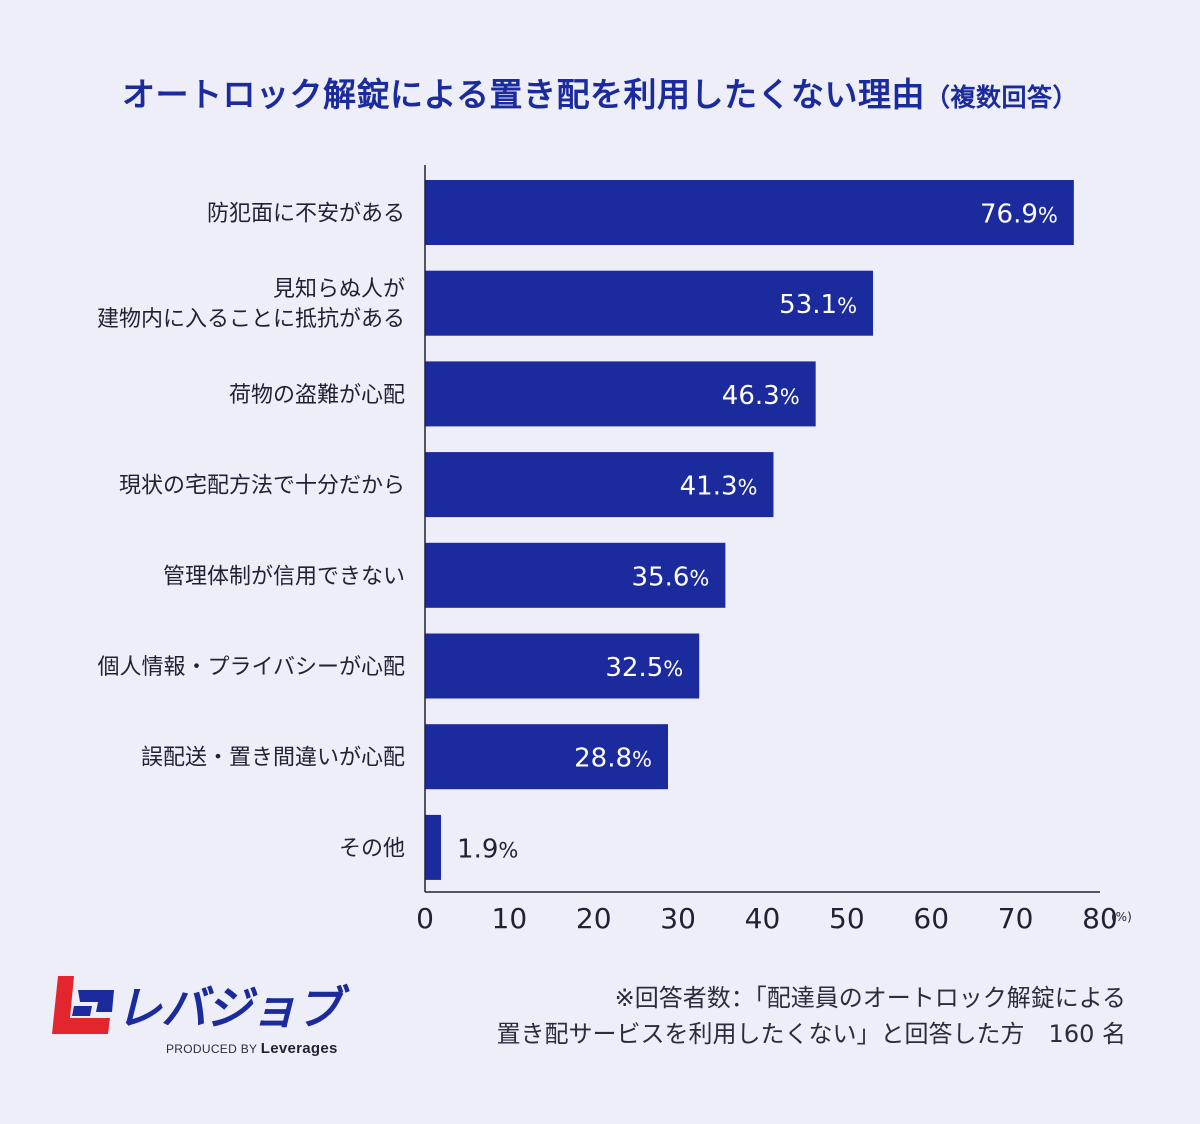  Describe the element at coordinates (818, 305) in the screenshot. I see `data-label: 53.1%` at that location.